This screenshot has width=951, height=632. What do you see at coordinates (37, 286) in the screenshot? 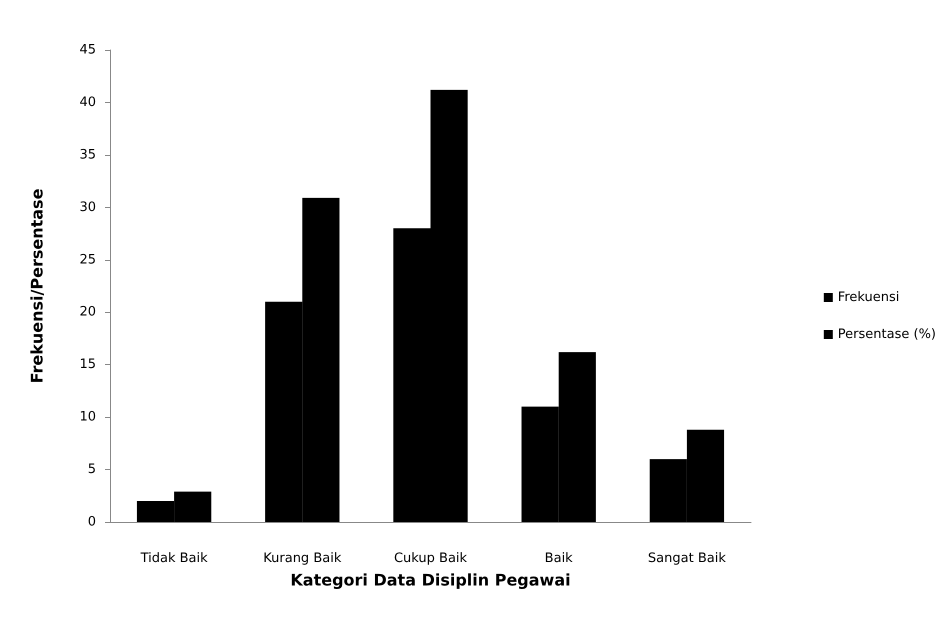
I see `y-axis-title: Frekuensi/Persentase` at bounding box center [37, 286].